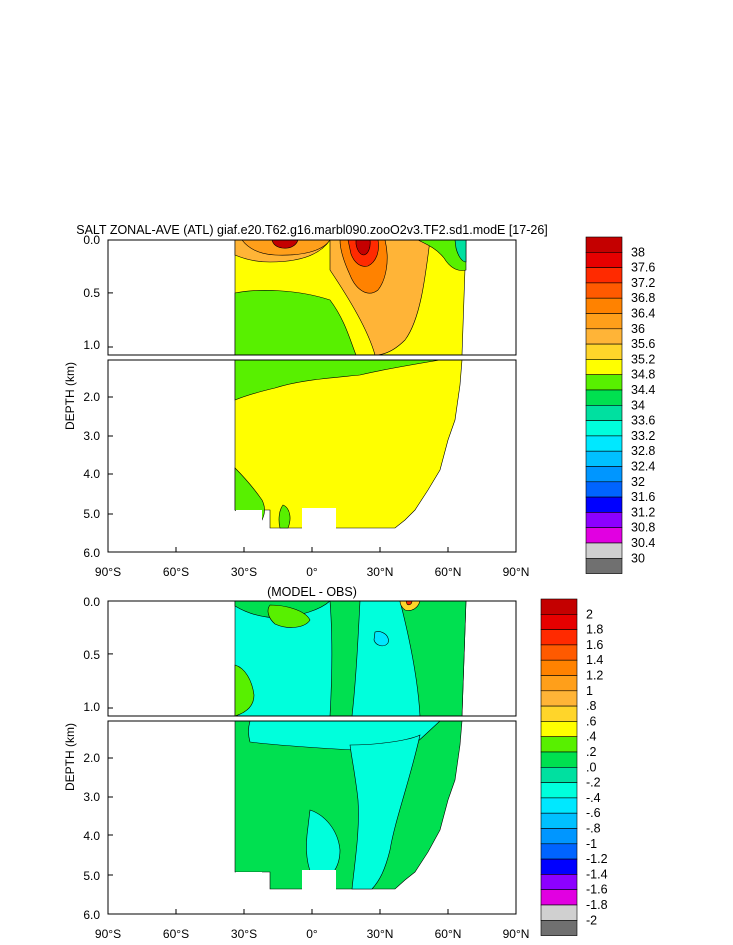 This screenshot has width=733, height=945. I want to click on colorbar-label-4: 1.2, so click(594, 676).